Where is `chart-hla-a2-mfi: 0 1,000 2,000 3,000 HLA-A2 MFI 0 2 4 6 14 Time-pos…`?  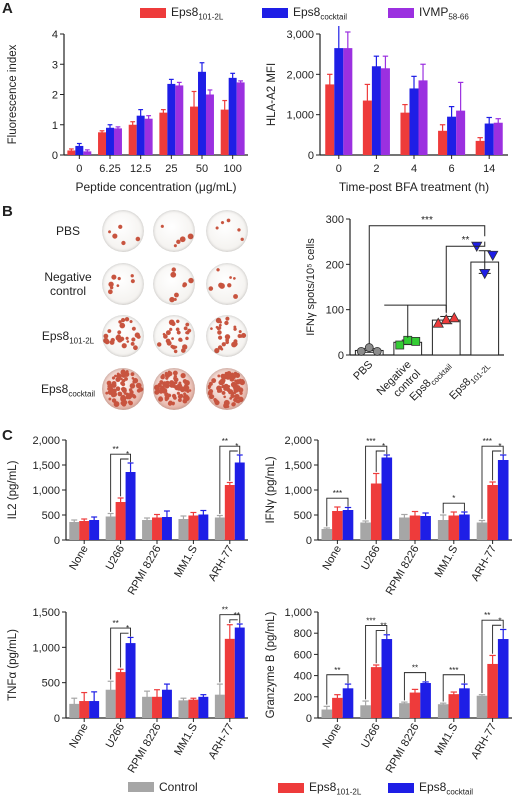 chart-hla-a2-mfi: 0 1,000 2,000 3,000 HLA-A2 MFI 0 2 4 6 14 Time-pos… is located at coordinates (387, 110).